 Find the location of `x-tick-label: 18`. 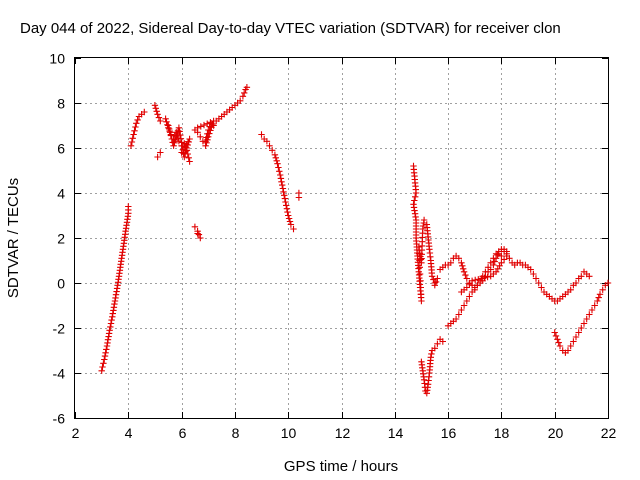

x-tick-label: 18 is located at coordinates (502, 433).